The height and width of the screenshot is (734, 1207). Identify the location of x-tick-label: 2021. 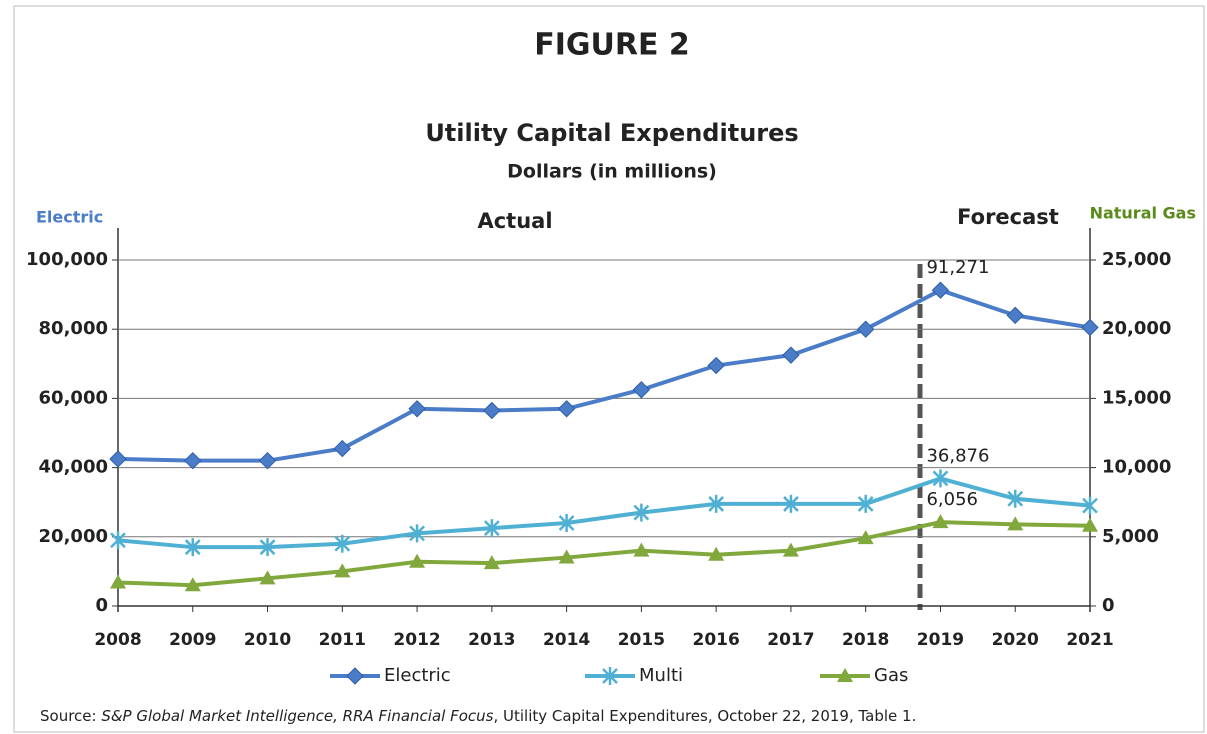
(1089, 640).